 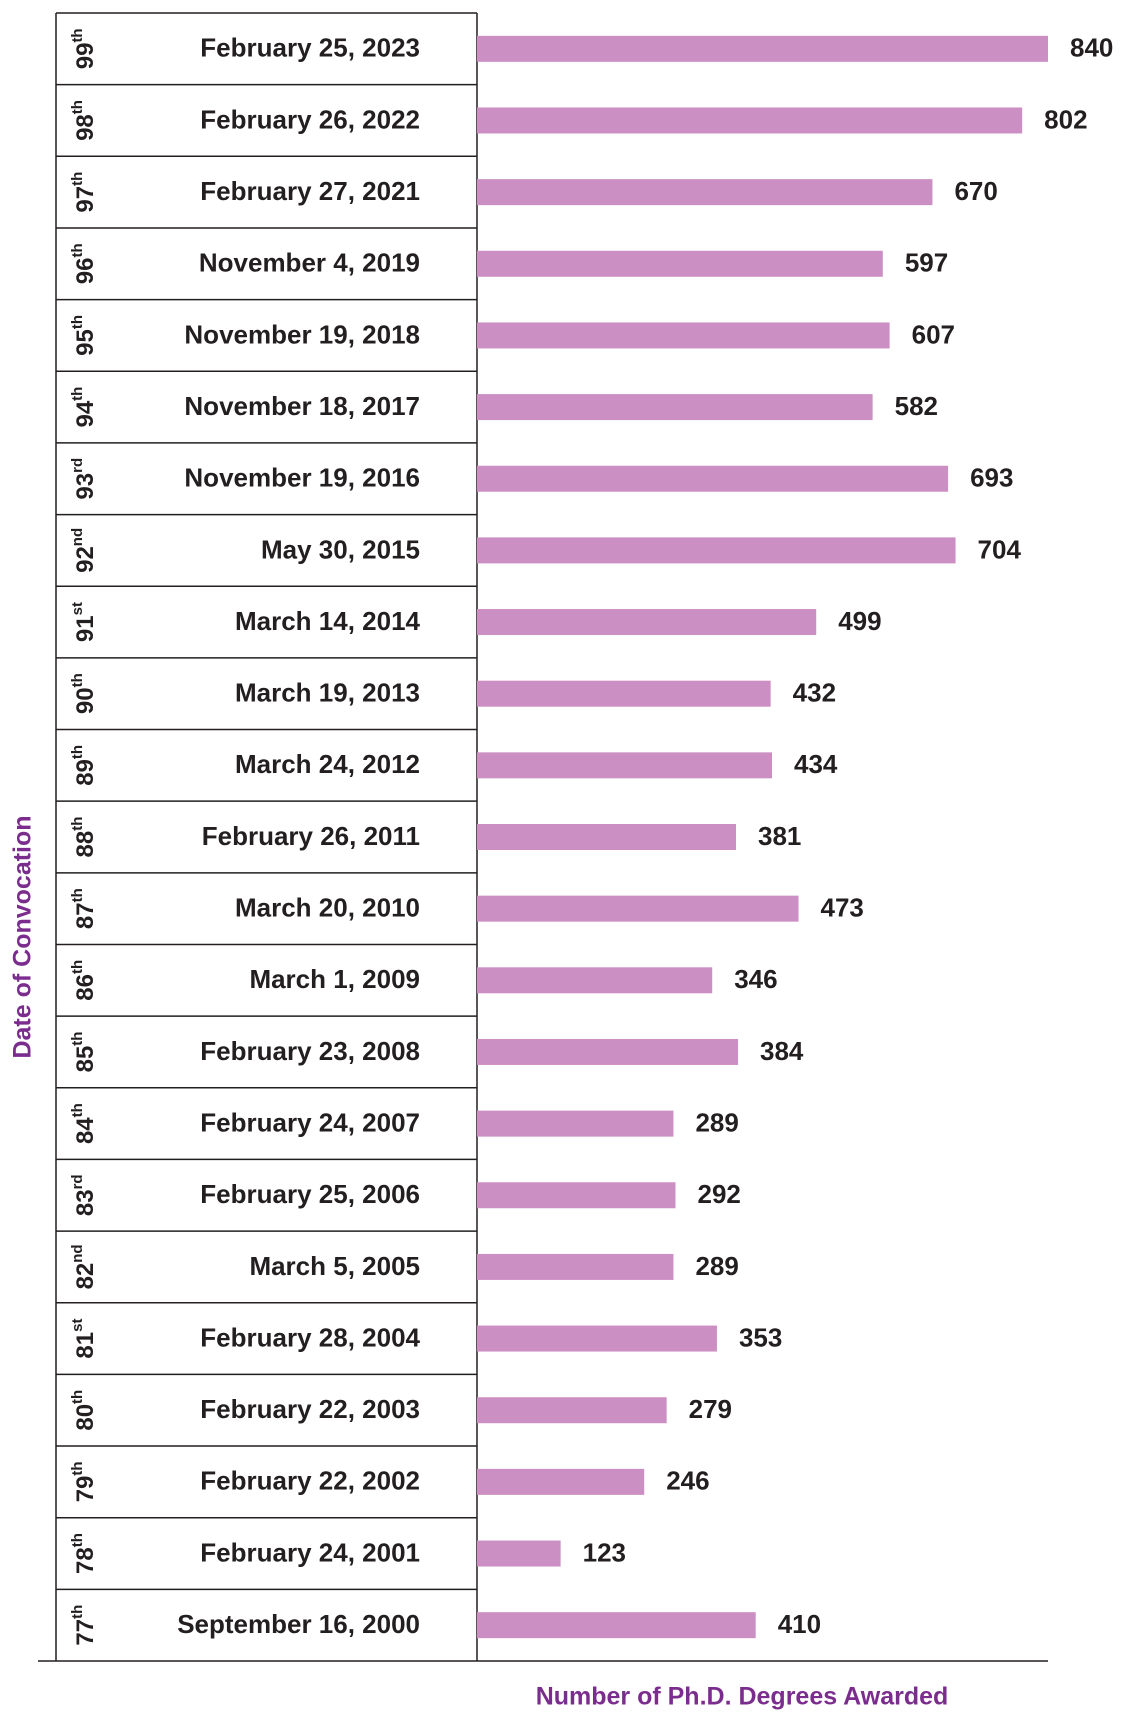 What do you see at coordinates (85, 342) in the screenshot?
I see `convocation-number: 95` at bounding box center [85, 342].